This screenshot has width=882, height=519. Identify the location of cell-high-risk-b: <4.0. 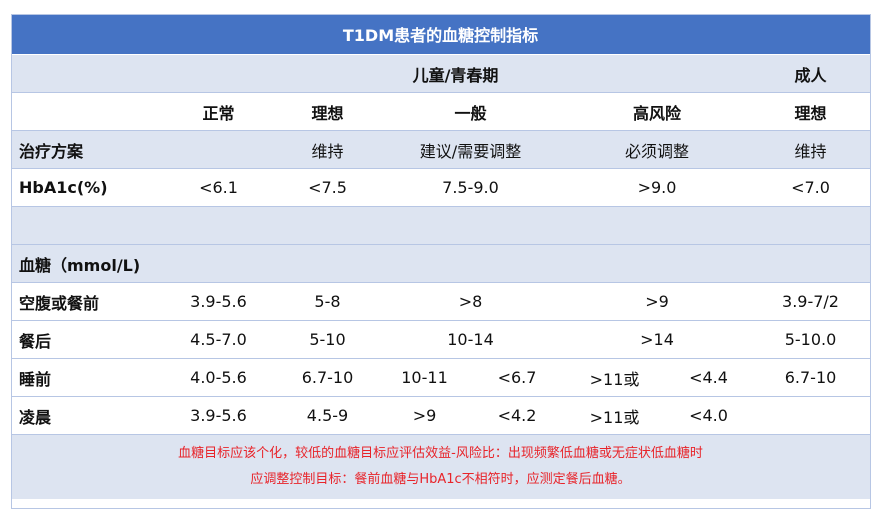
(708, 415).